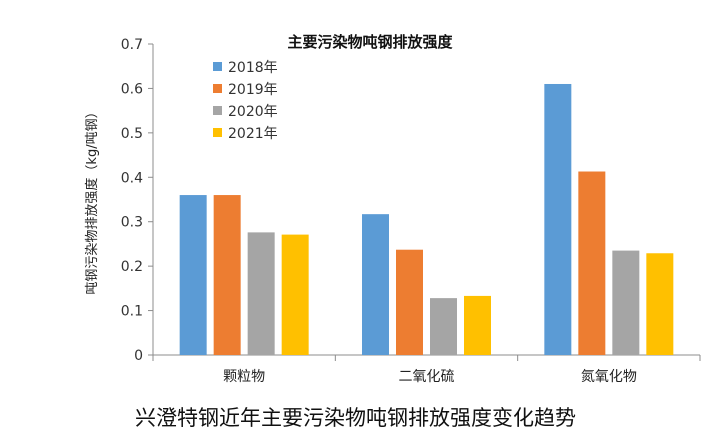 The height and width of the screenshot is (443, 711). I want to click on x-category-label: 颗粒物, so click(244, 377).